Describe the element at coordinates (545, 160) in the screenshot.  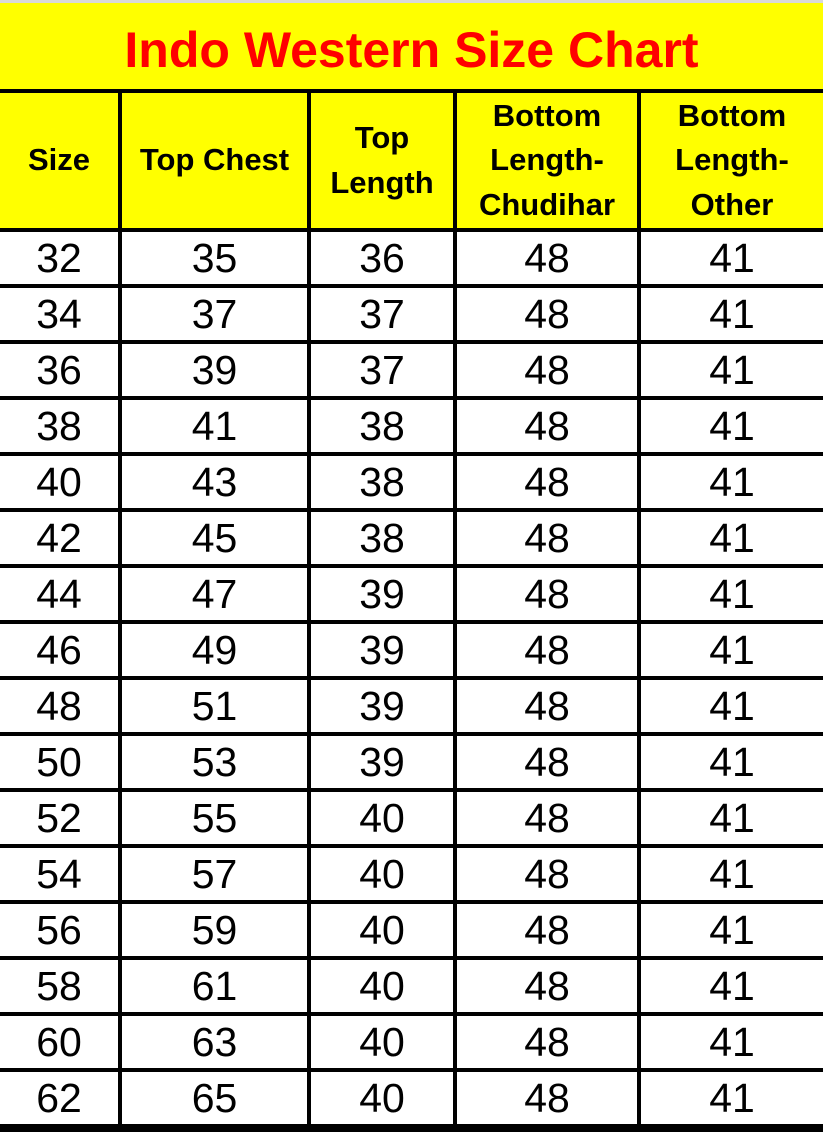
I see `header-bottom-length-chudihar: Bottom Length- Chudihar` at that location.